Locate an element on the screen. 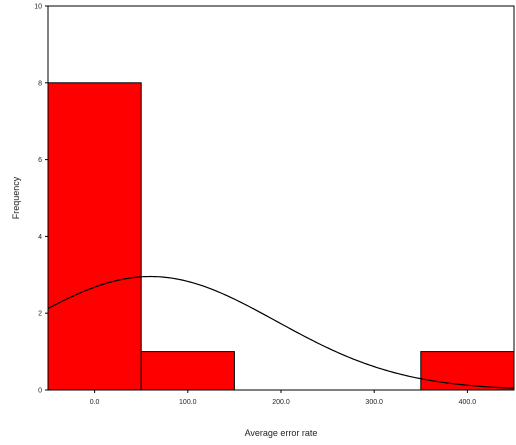 The height and width of the screenshot is (445, 516). y-tick-label: 6 is located at coordinates (40, 160).